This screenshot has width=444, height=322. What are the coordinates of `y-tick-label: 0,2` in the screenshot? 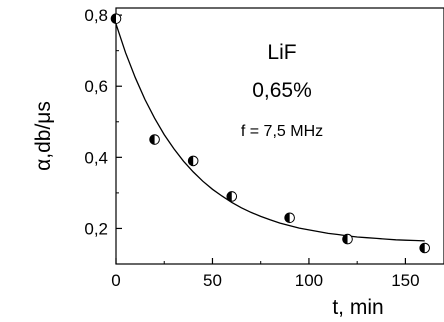 It's located at (96, 228).